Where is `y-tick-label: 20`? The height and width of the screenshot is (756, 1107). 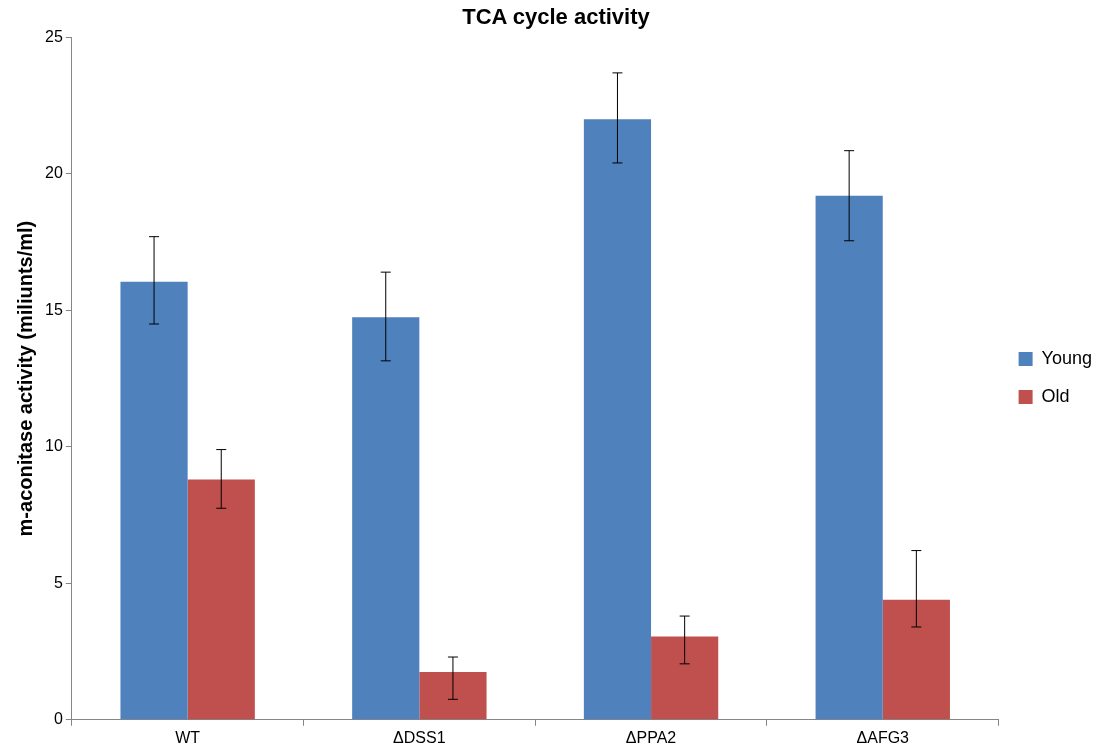 y-tick-label: 20 is located at coordinates (54, 173).